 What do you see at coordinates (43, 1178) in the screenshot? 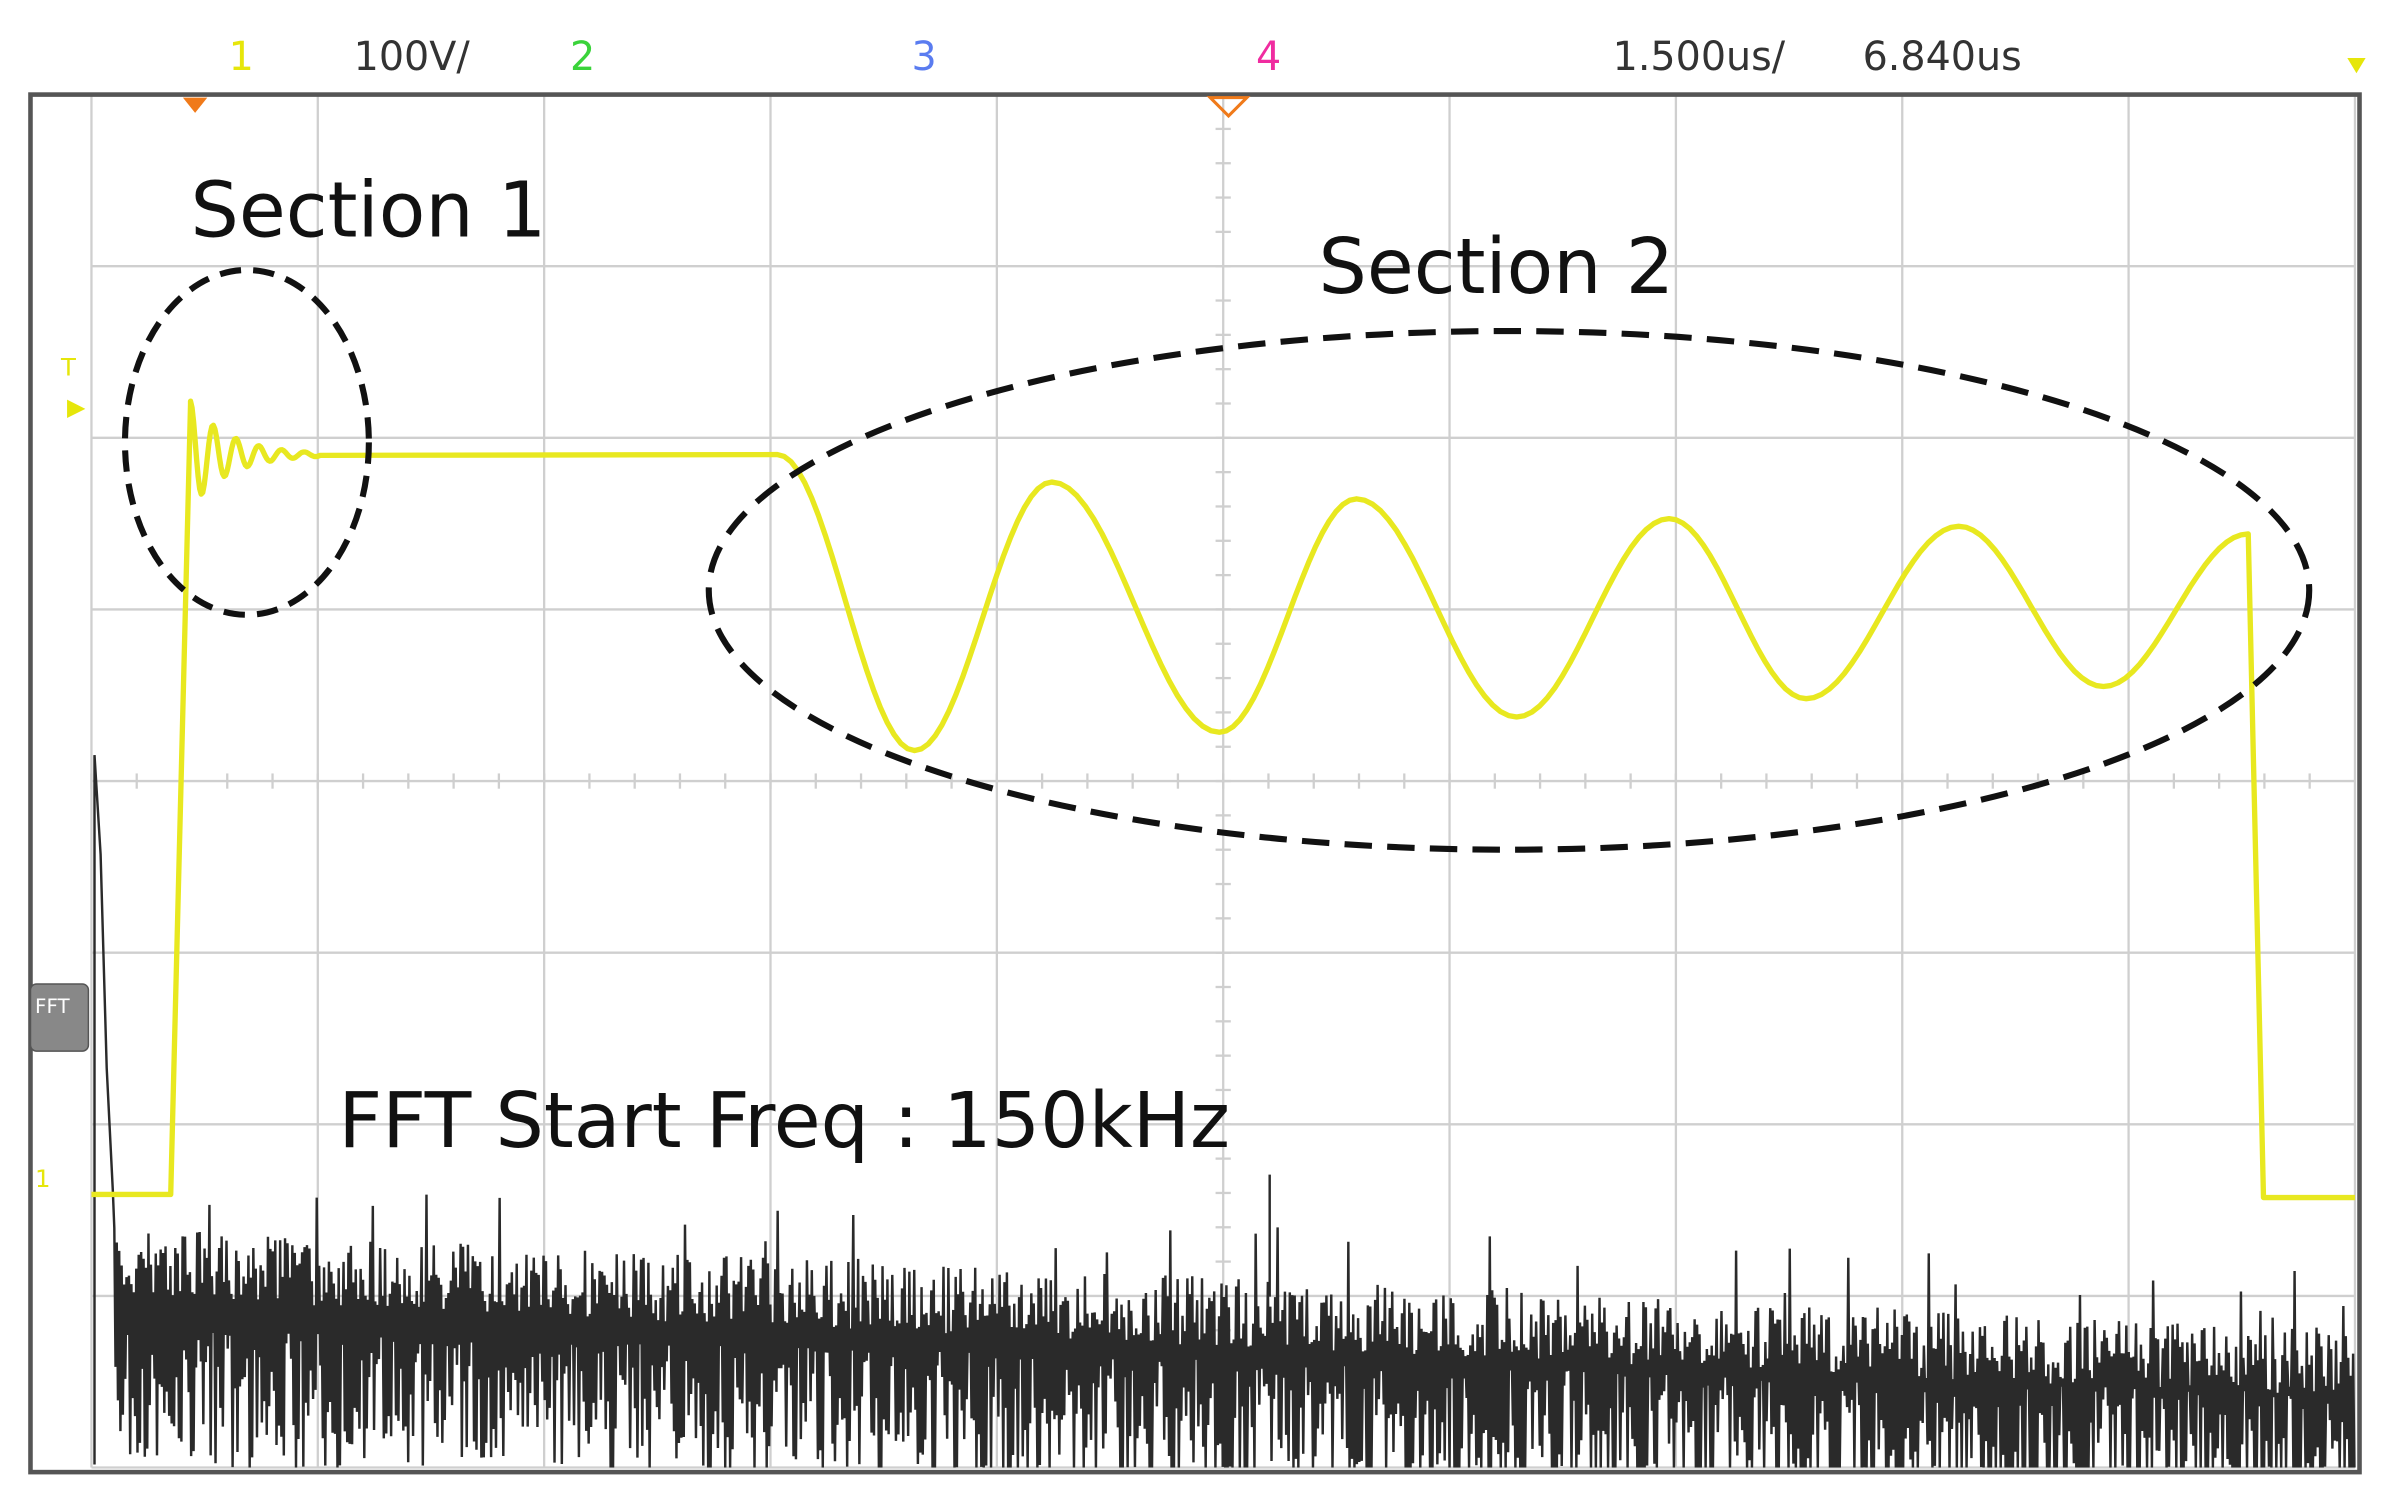
I see `ch1-ground-marker: 1` at bounding box center [43, 1178].